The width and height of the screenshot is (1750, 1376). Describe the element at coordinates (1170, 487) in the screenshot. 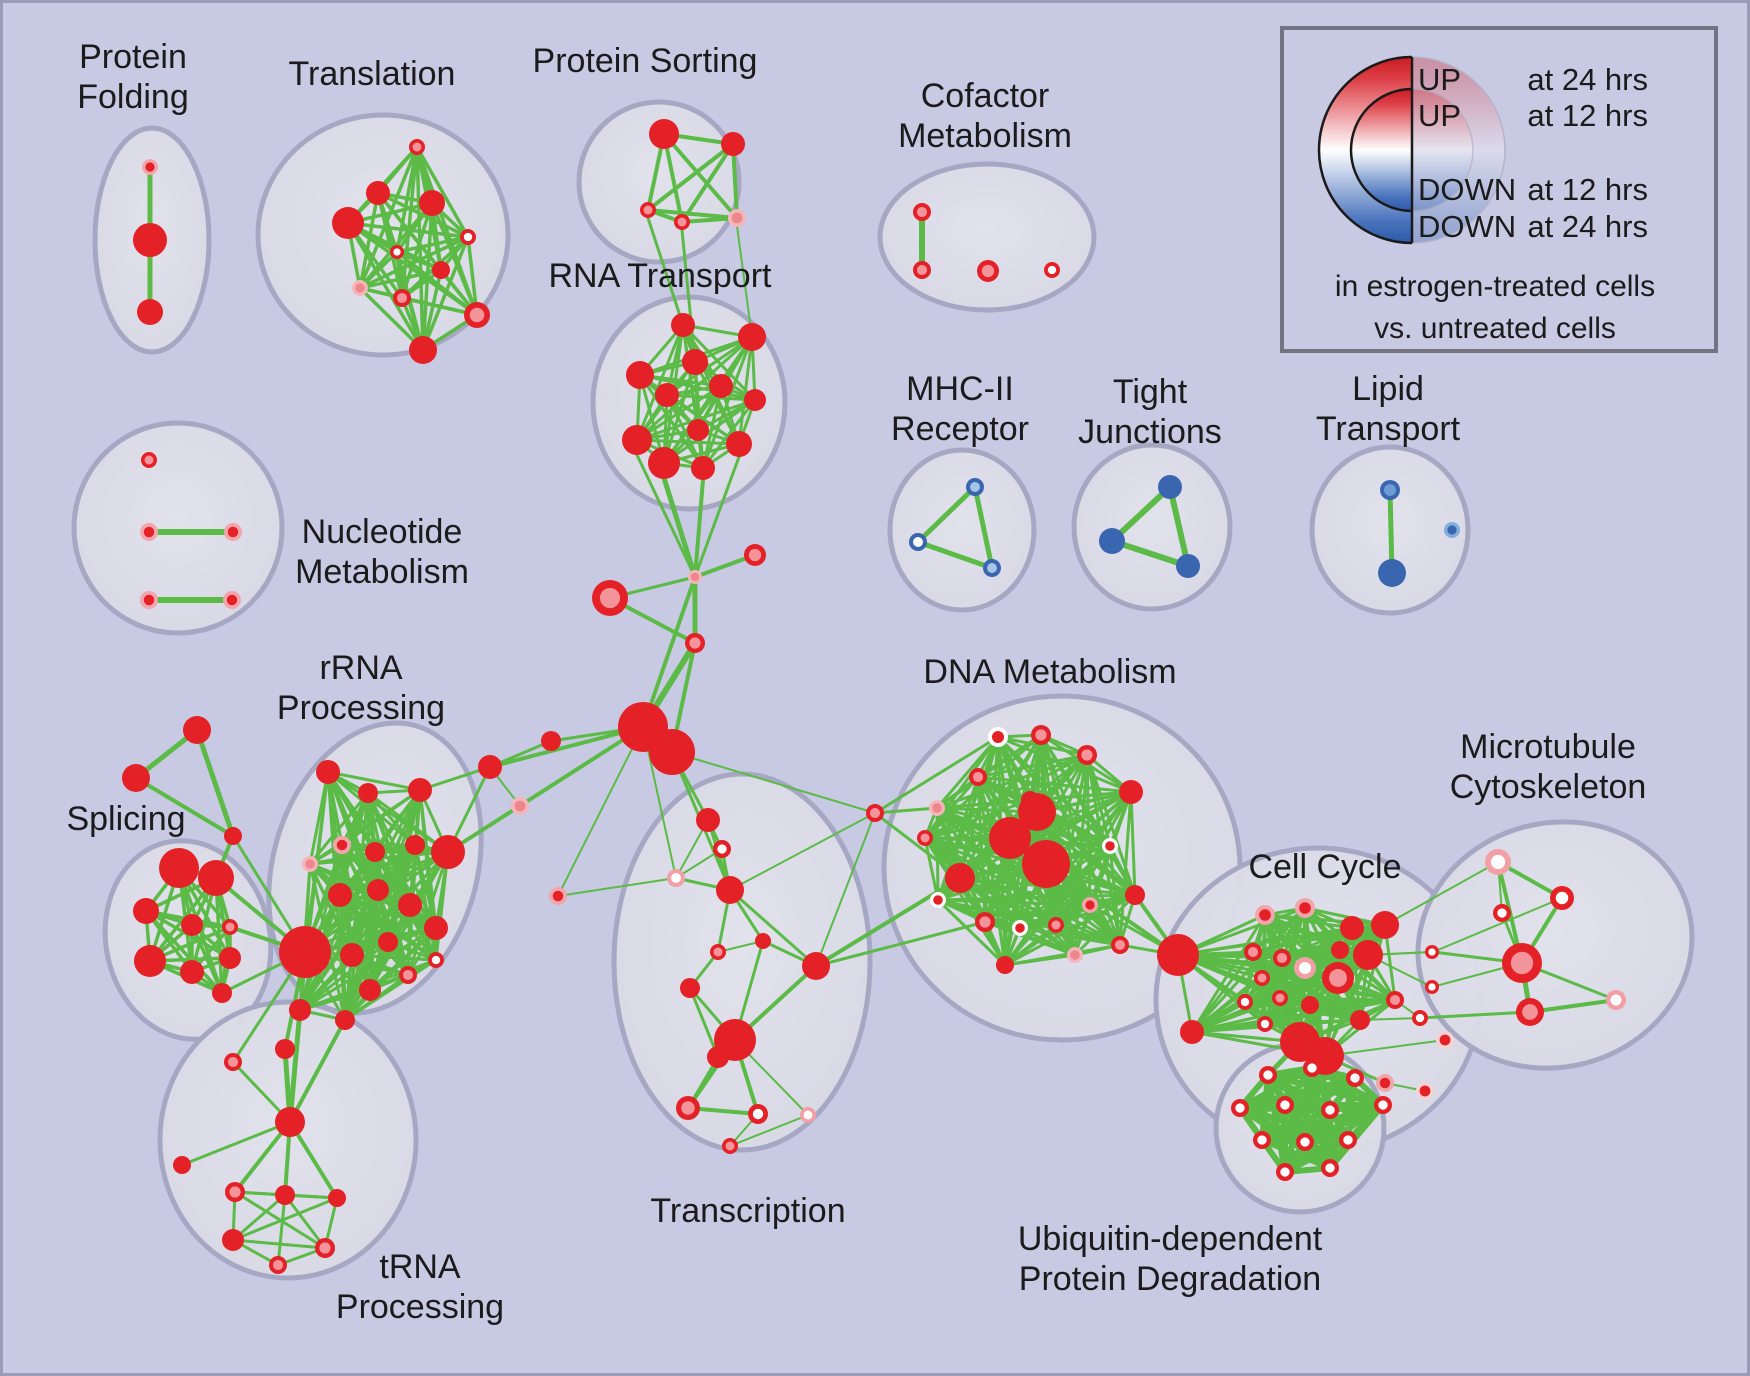

I see `node-tight-junctions` at that location.